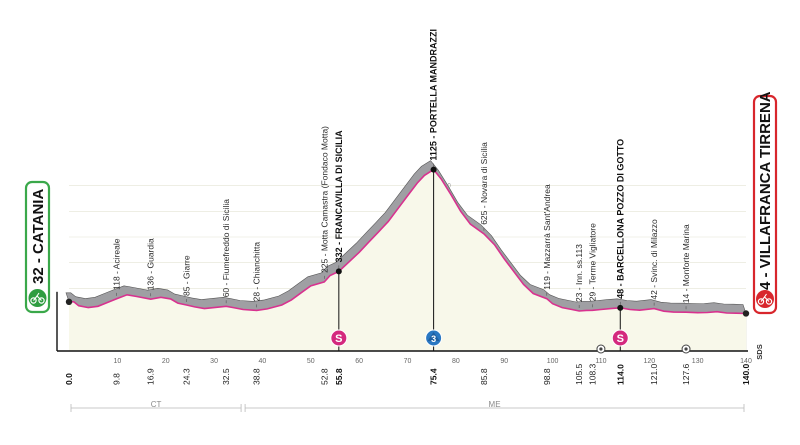 The width and height of the screenshot is (800, 445). What do you see at coordinates (166, 361) in the screenshot?
I see `scale-tick-label: 20` at bounding box center [166, 361].